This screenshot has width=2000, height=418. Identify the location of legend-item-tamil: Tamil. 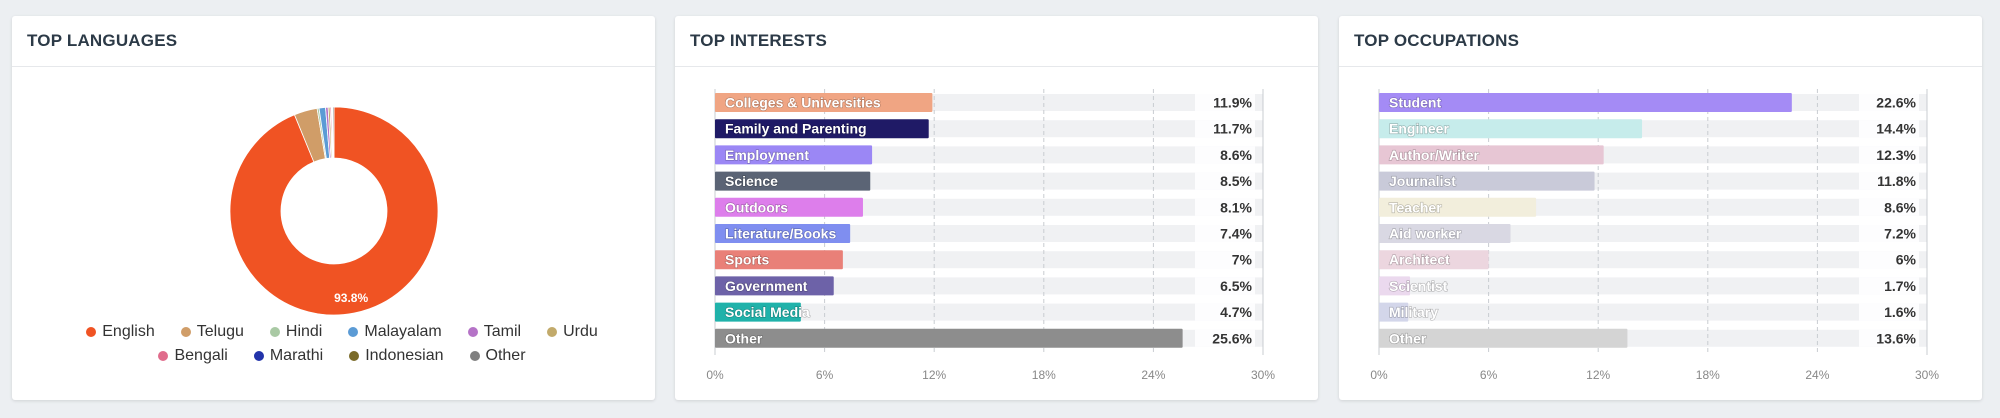
(494, 332).